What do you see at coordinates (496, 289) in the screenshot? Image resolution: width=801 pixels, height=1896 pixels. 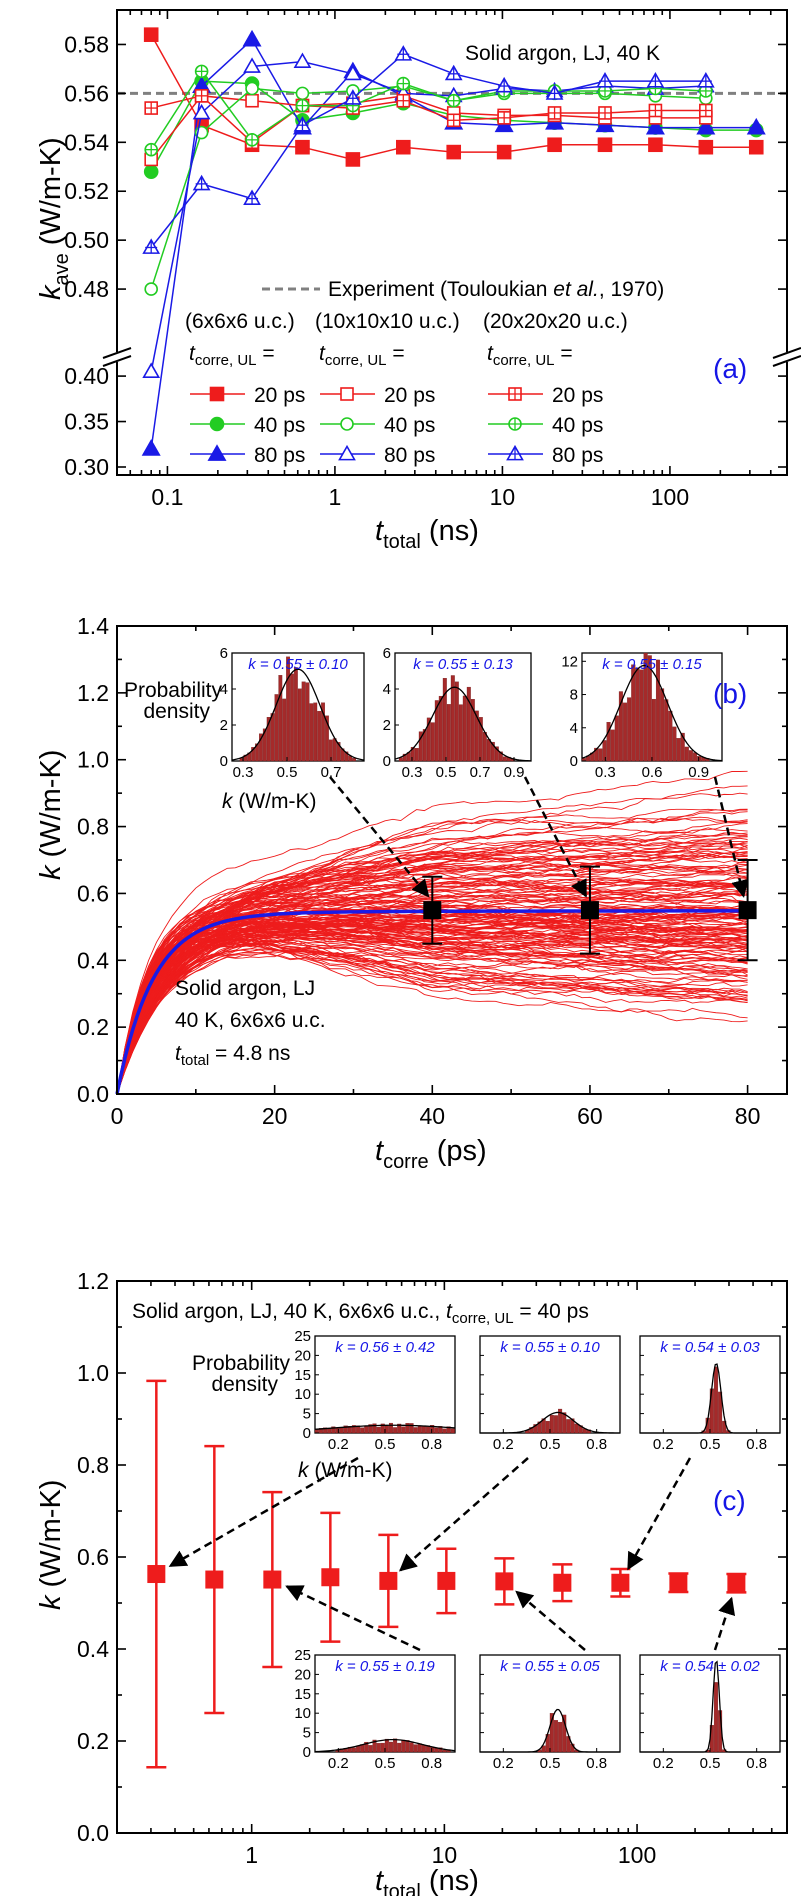 I see `legend-experiment-label: Experiment (Touloukian et al., 1970)` at bounding box center [496, 289].